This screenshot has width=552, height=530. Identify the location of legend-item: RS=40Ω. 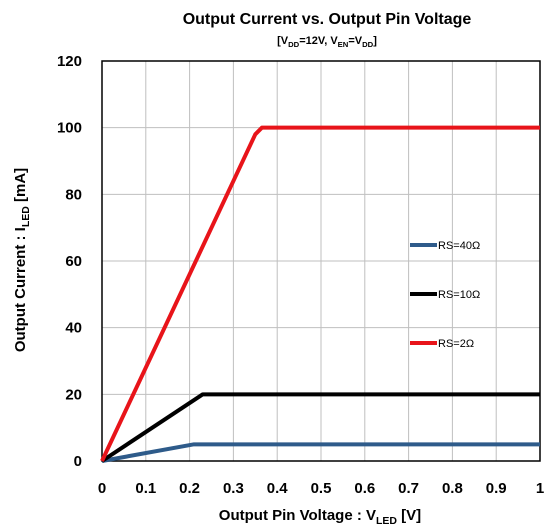
(445, 246).